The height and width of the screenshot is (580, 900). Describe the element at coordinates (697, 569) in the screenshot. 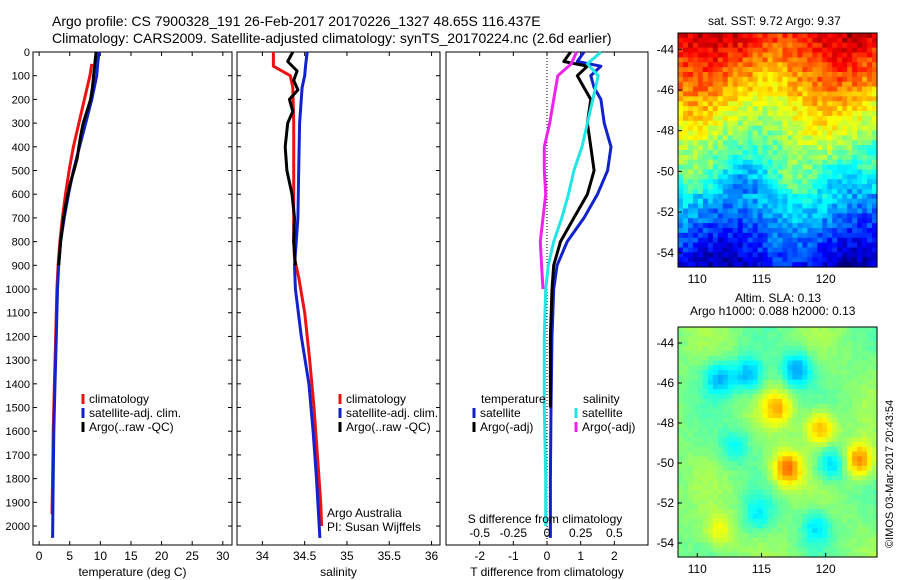

I see `map-x-tick-label: 110` at that location.